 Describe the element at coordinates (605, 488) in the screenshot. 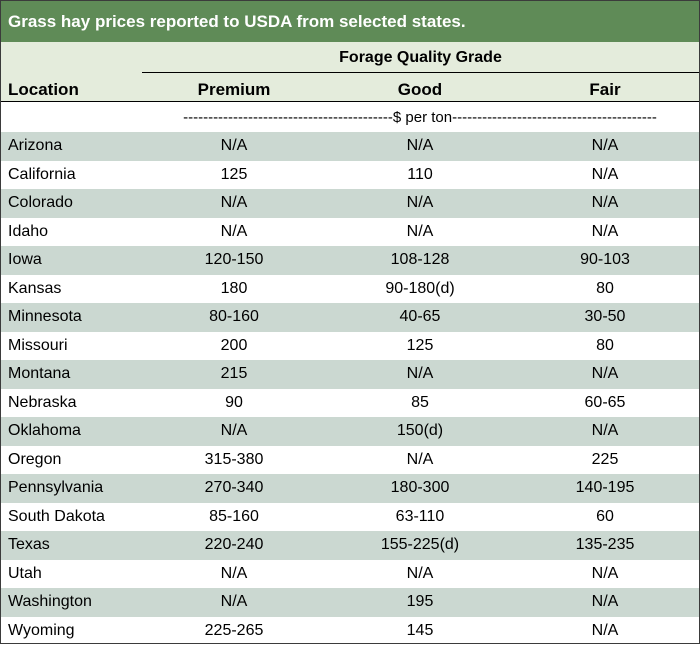

I see `cell-fair: 140-195` at that location.